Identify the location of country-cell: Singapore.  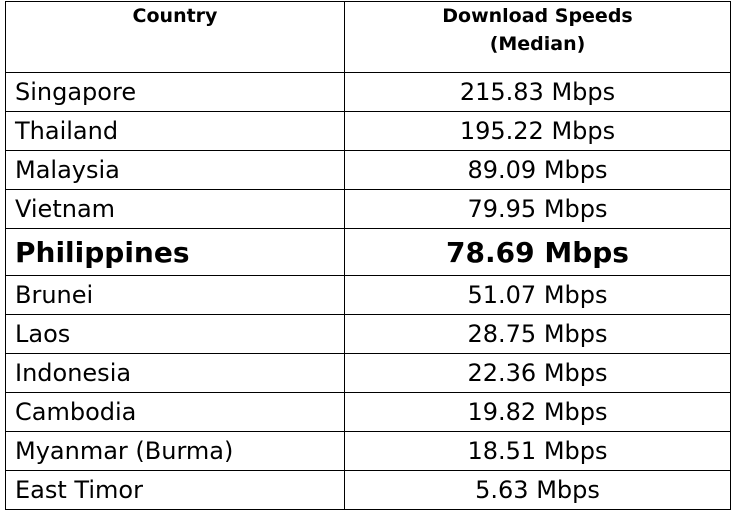
(175, 92).